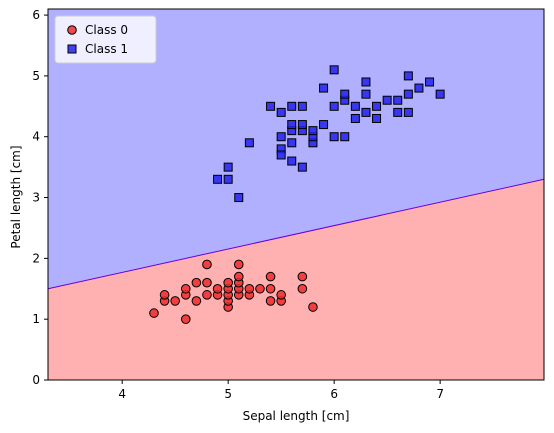 This screenshot has height=433, width=554. Describe the element at coordinates (106, 30) in the screenshot. I see `legend-label-class-0: Class 0` at that location.